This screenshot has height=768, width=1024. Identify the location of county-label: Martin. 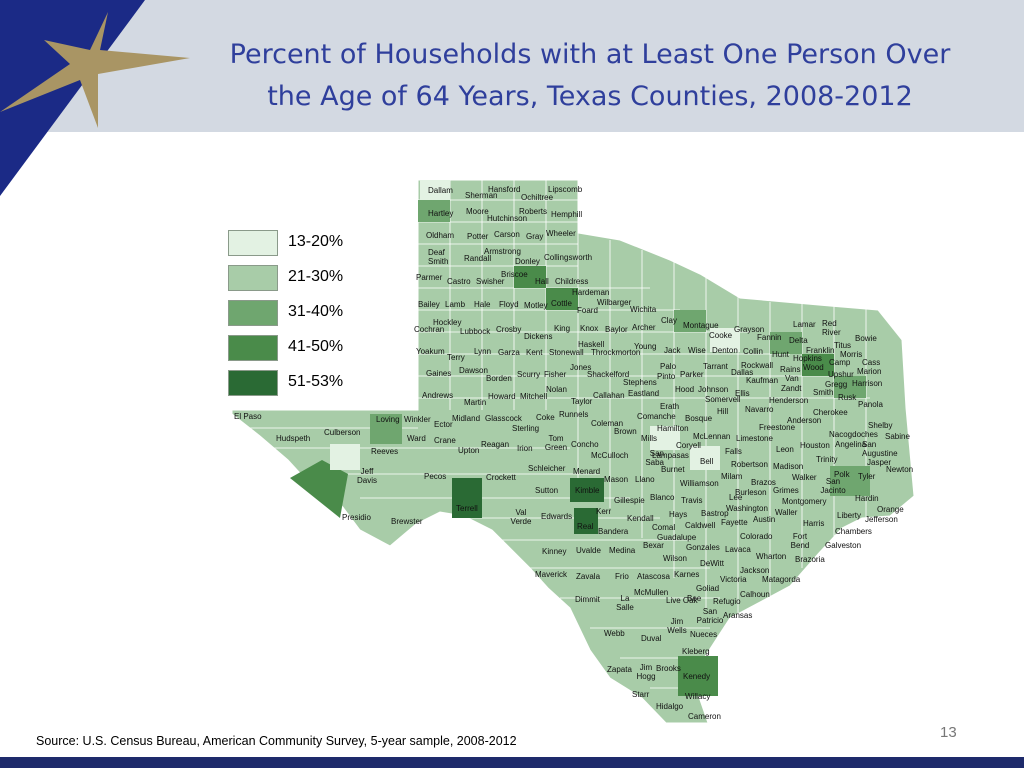
(475, 402).